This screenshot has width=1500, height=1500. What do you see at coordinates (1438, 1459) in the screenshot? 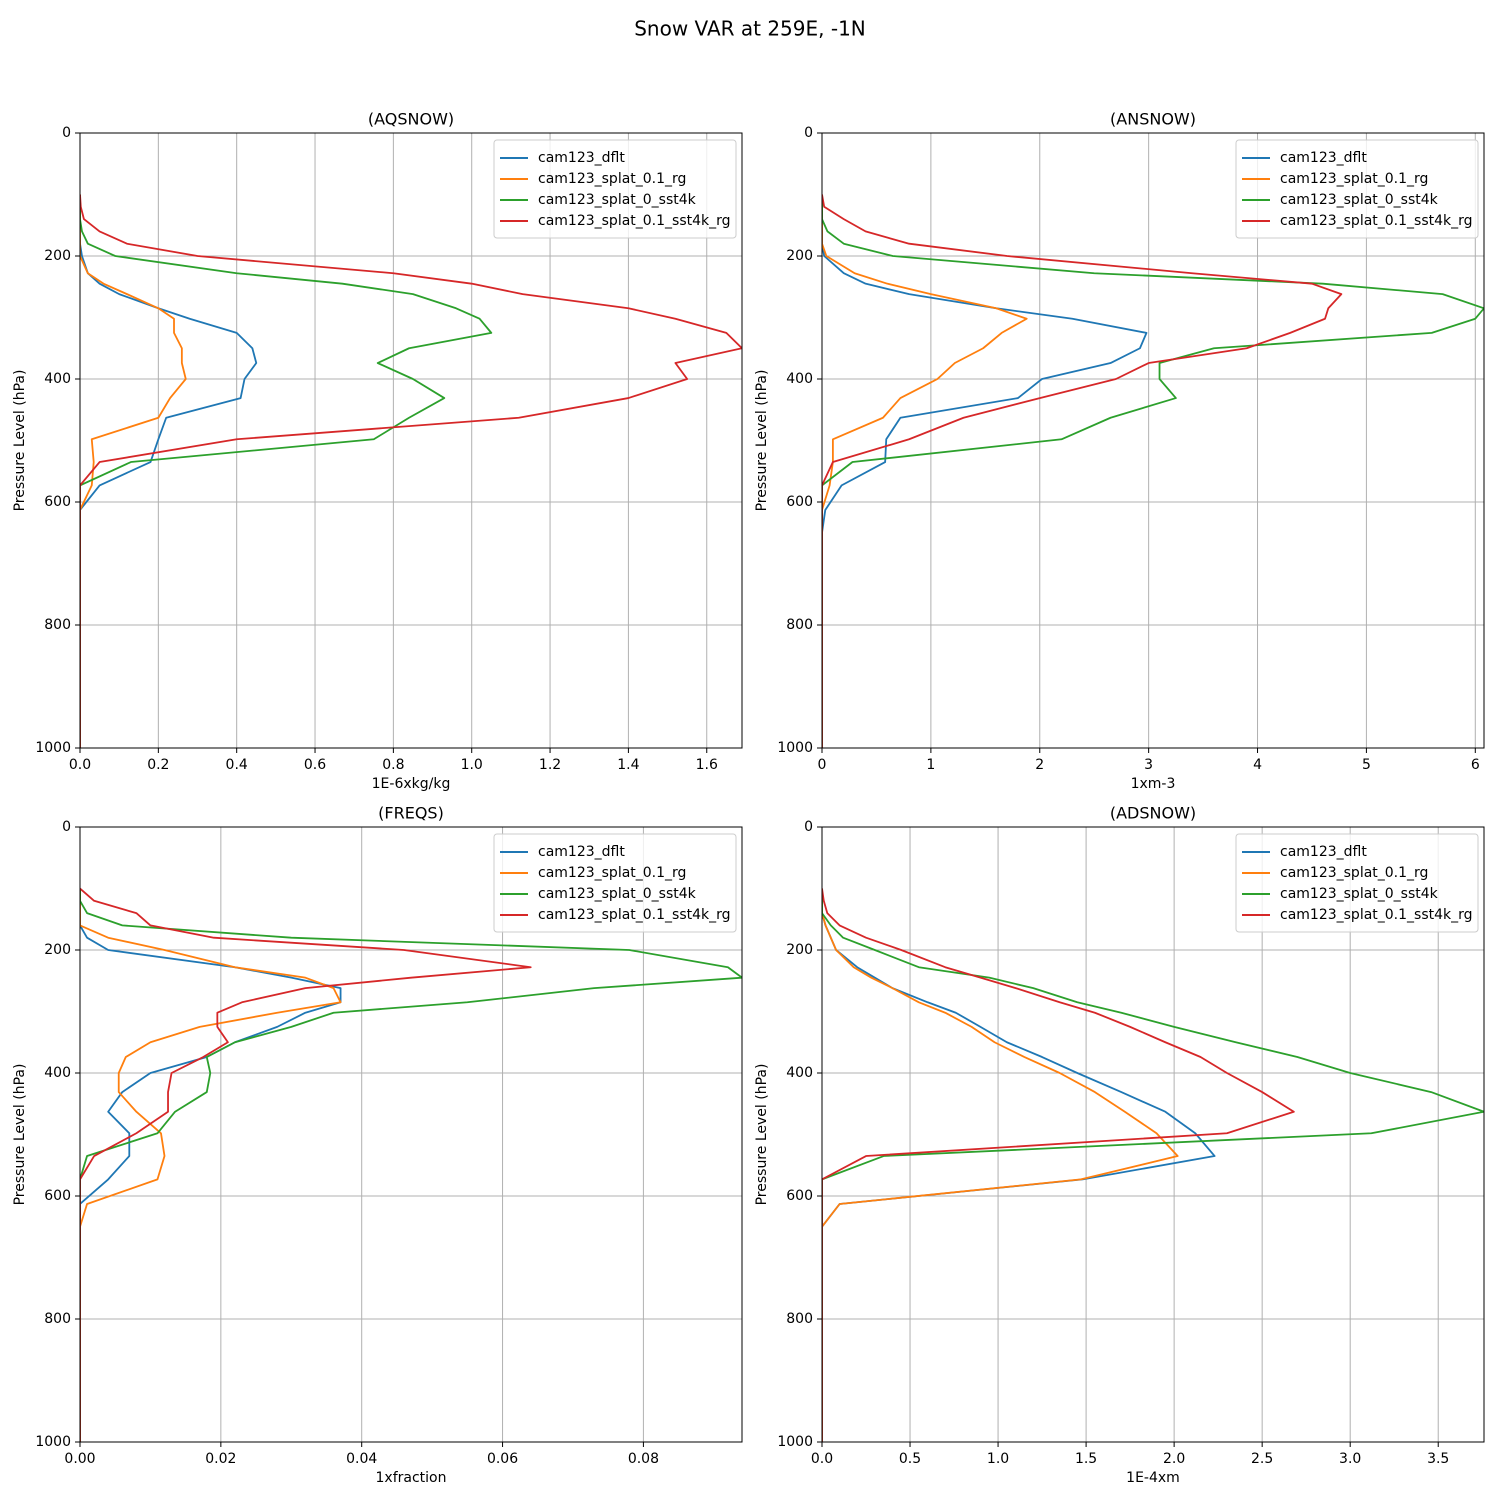
I see `x-tick-label: 3.5` at bounding box center [1438, 1459].